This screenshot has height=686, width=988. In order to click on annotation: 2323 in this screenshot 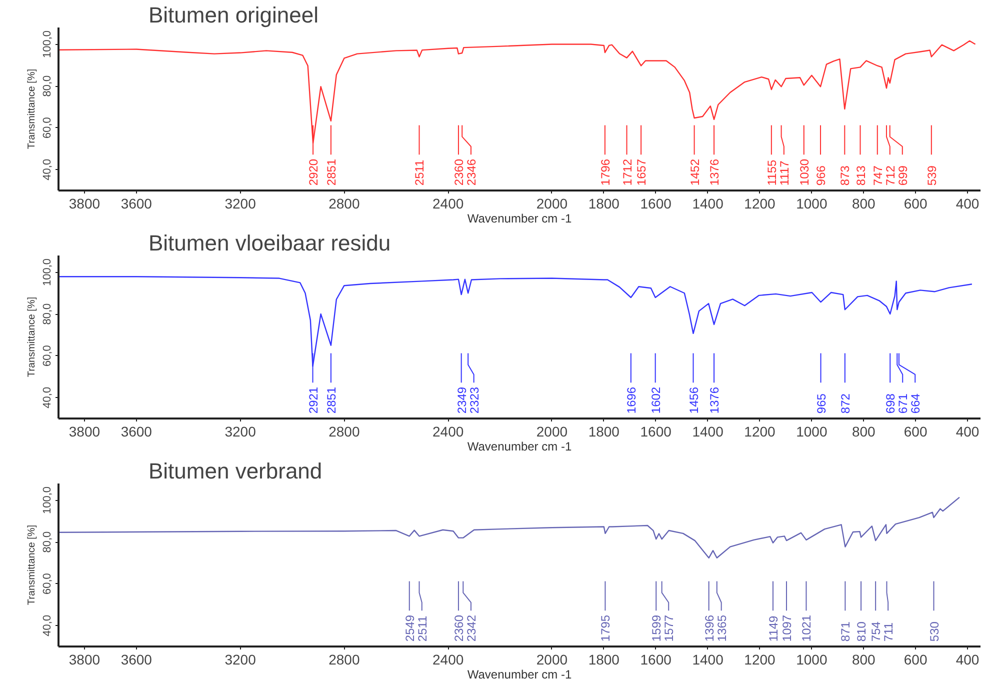, I will do `click(474, 400)`.